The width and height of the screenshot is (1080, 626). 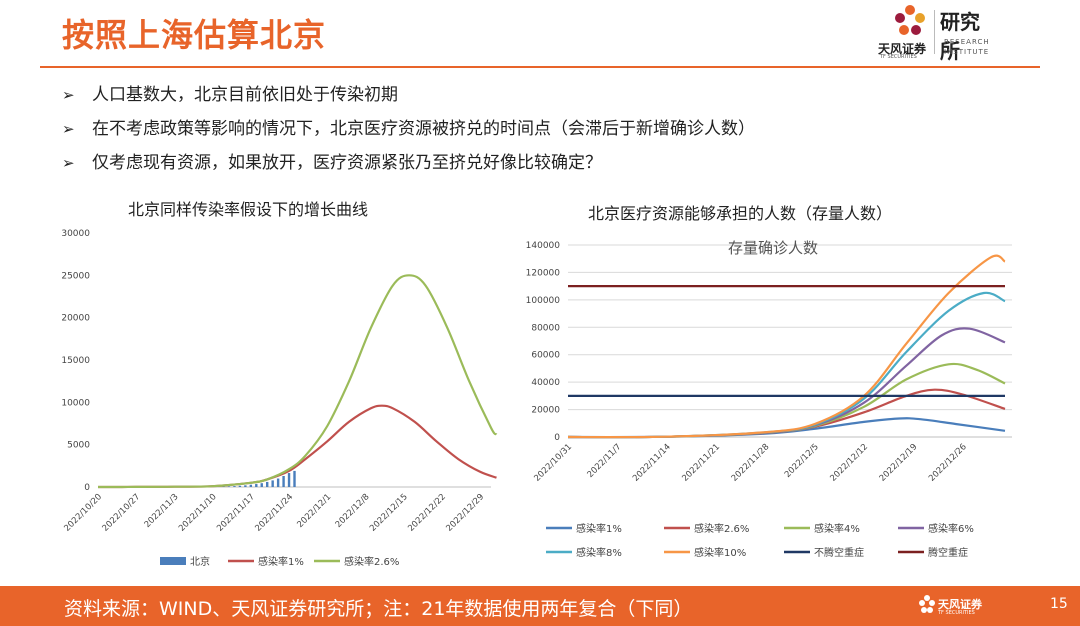 I want to click on chart-2-y-tick-label: 20000, so click(x=545, y=411).